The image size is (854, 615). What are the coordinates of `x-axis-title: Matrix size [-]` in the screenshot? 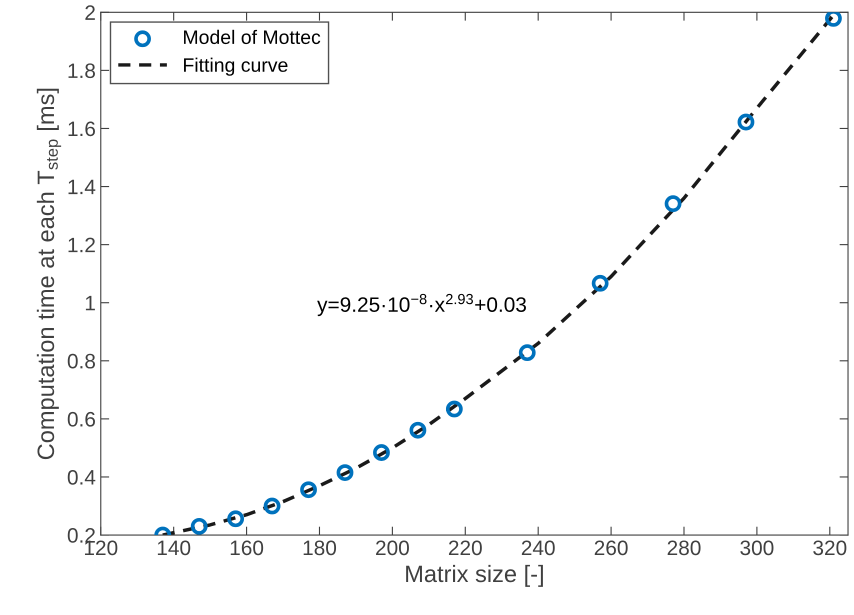 It's located at (474, 575).